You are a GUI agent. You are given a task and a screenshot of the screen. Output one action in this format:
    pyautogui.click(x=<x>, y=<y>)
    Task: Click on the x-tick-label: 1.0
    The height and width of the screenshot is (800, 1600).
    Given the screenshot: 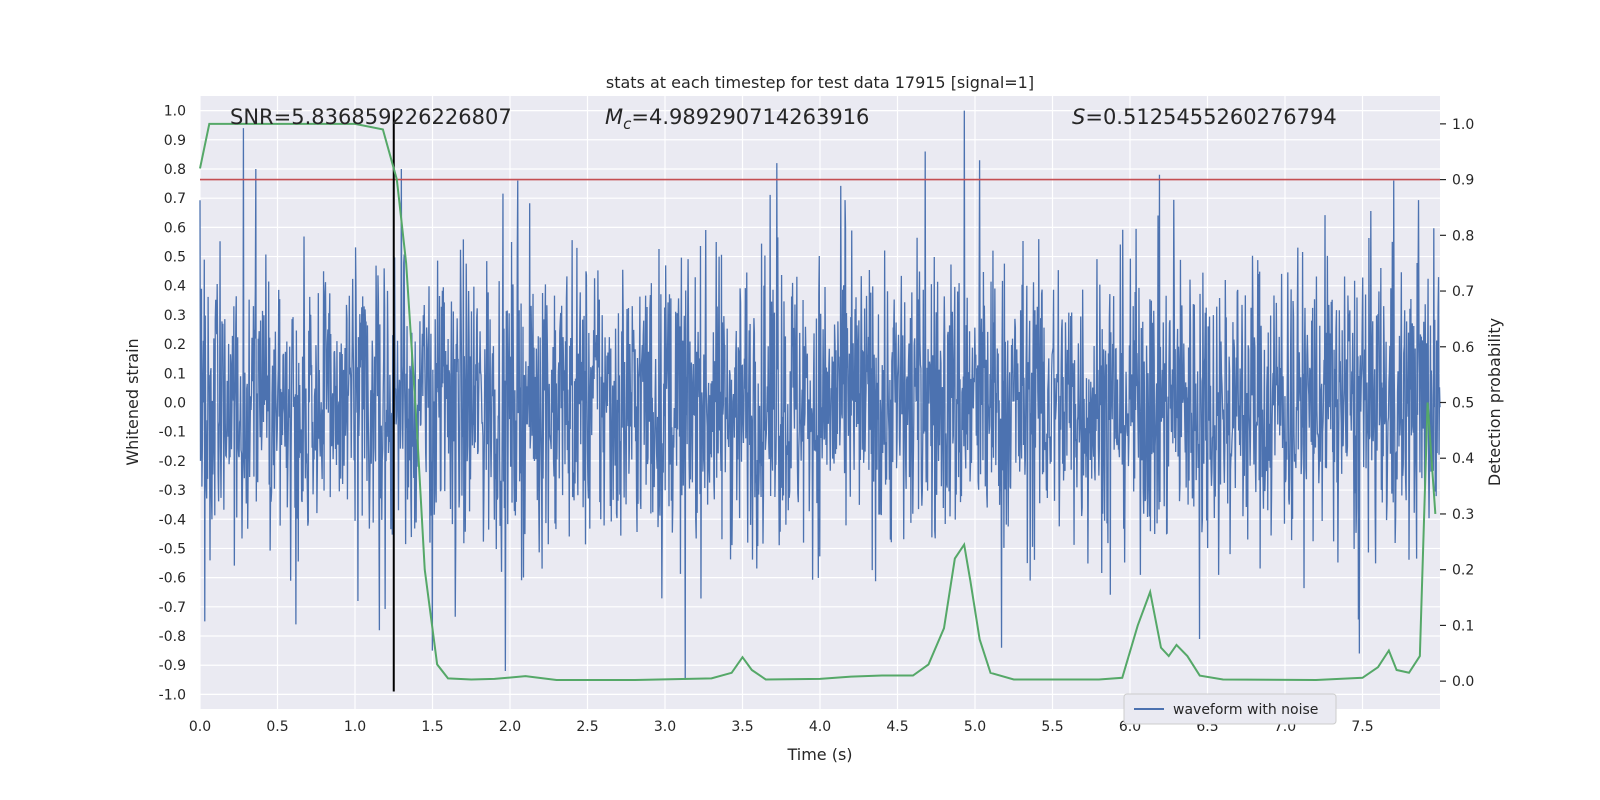 What is the action you would take?
    pyautogui.click(x=355, y=727)
    